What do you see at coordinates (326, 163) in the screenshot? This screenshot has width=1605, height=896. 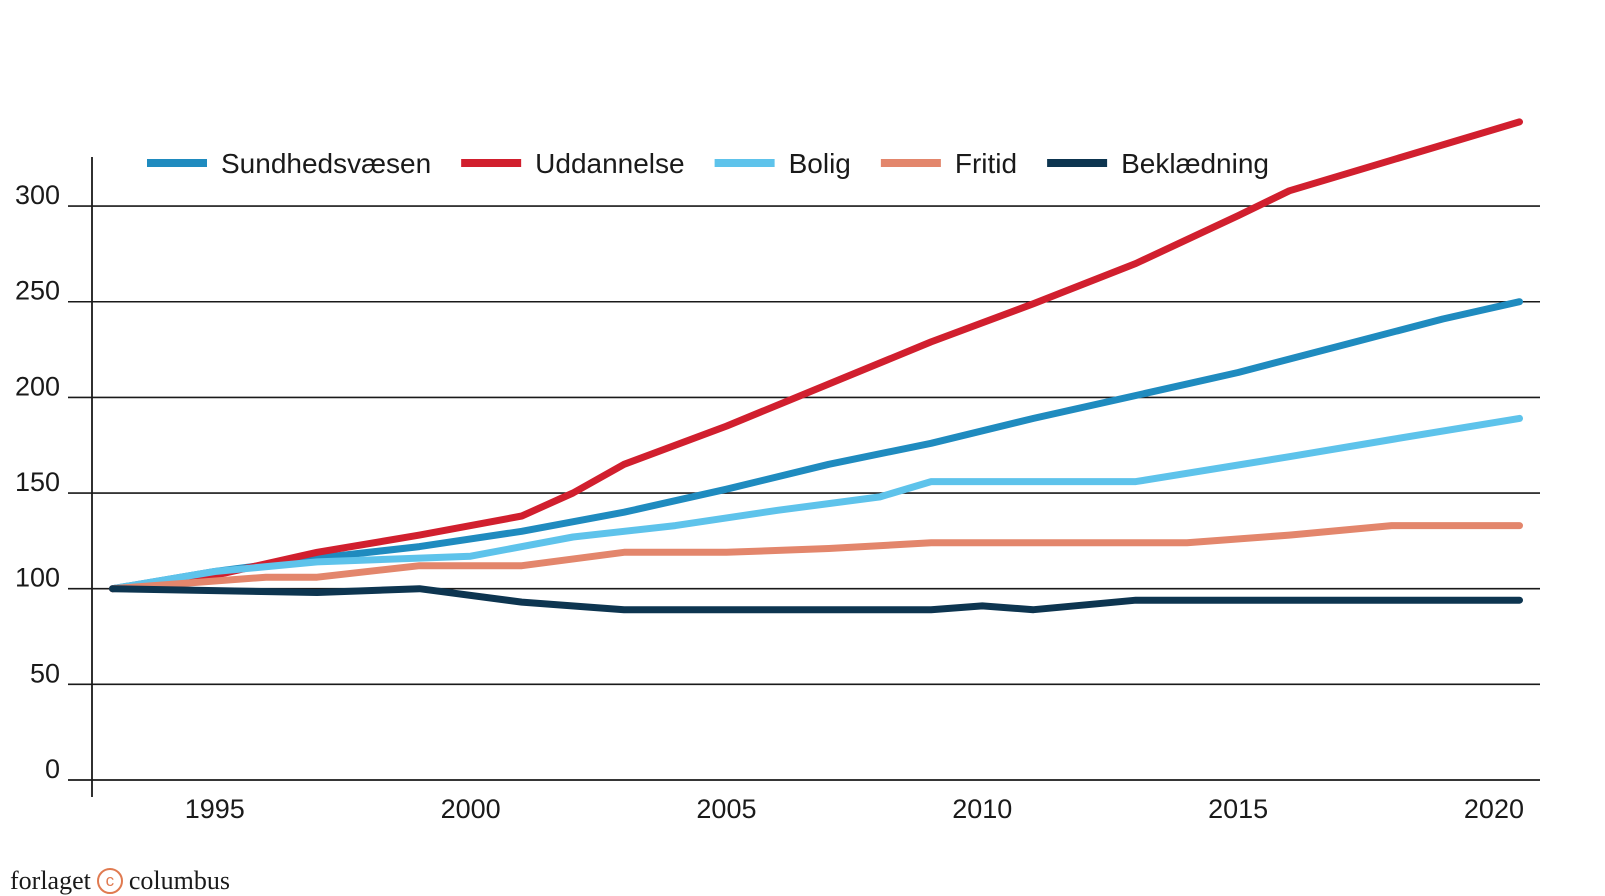 I see `legend-label: Sundhedsvæsen` at bounding box center [326, 163].